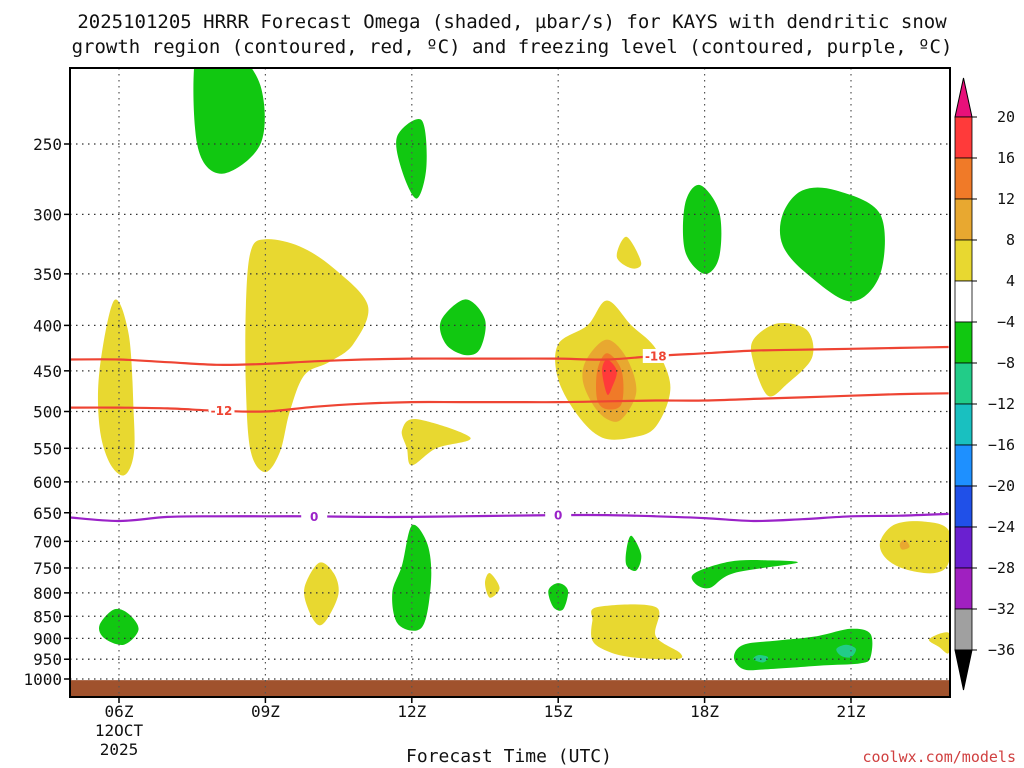  What do you see at coordinates (265, 711) in the screenshot?
I see `x-tick-label: 09Z` at bounding box center [265, 711].